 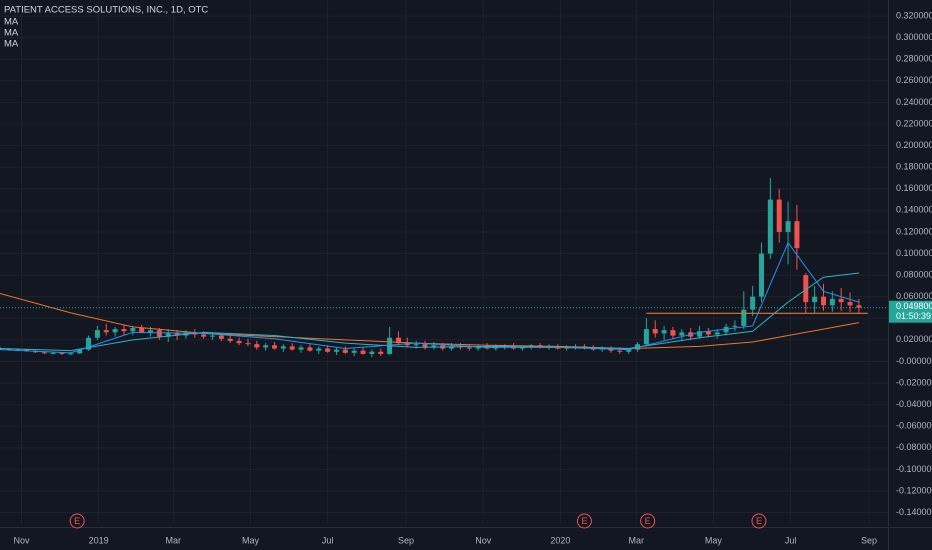 I want to click on y-tick-label: -0.060000, so click(x=914, y=426).